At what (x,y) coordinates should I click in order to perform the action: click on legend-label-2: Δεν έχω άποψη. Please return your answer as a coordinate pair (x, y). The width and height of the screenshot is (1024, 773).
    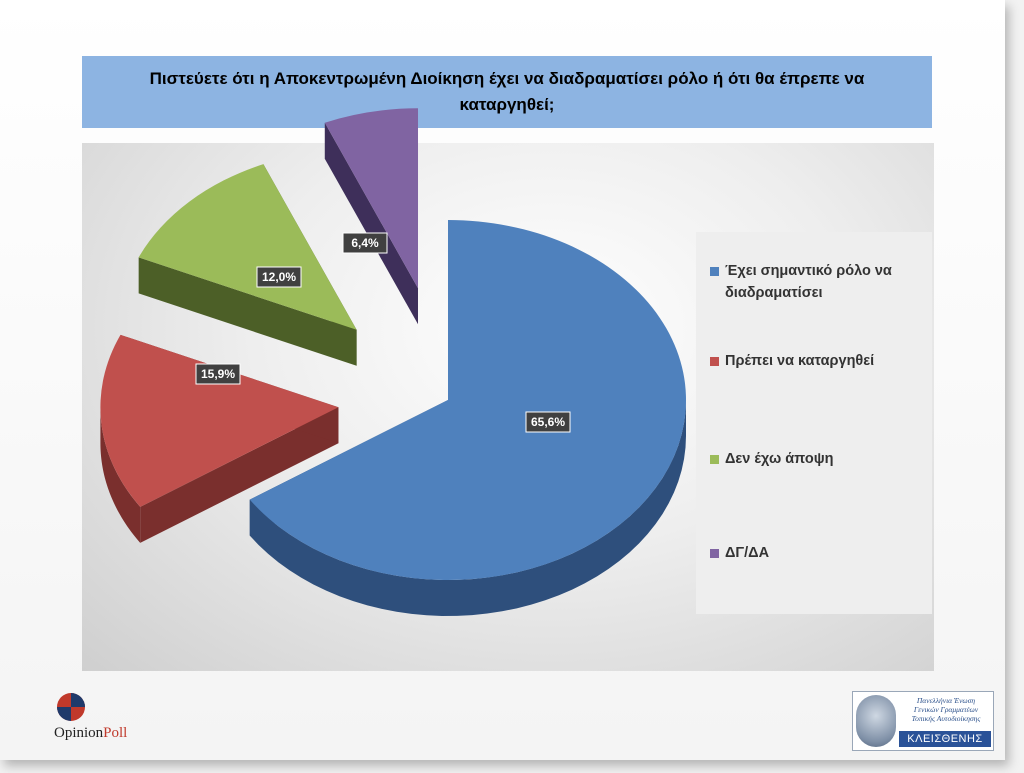
    Looking at the image, I should click on (779, 459).